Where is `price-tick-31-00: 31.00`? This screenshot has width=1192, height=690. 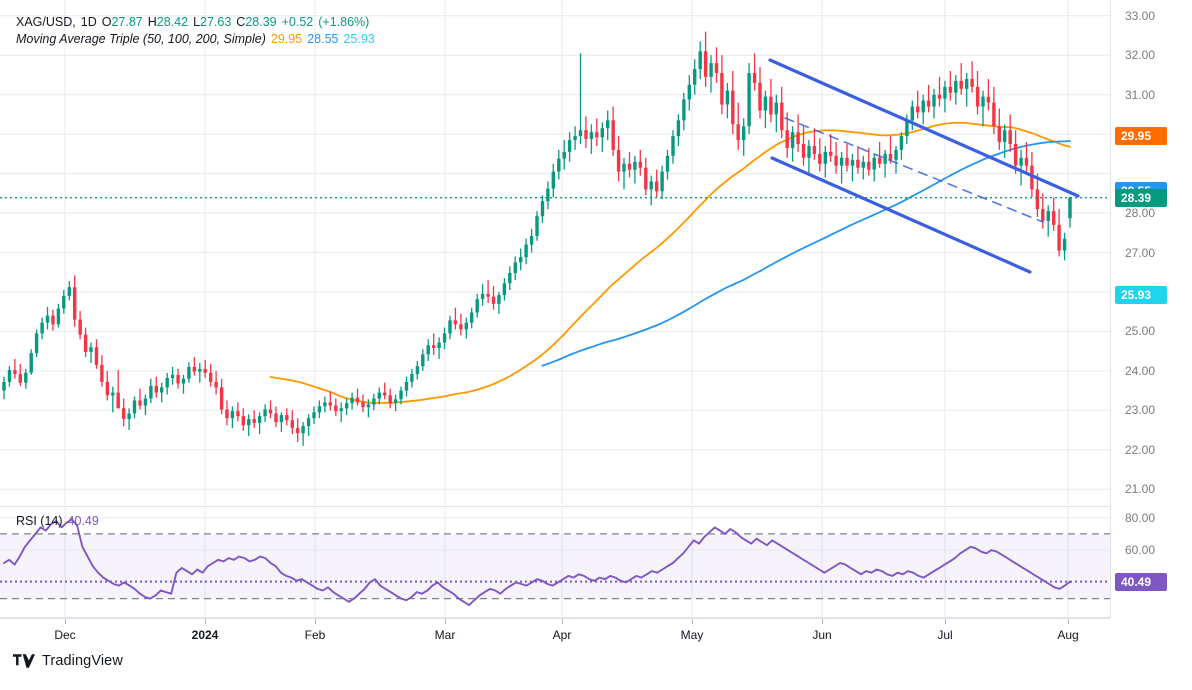
price-tick-31-00: 31.00 is located at coordinates (1140, 94).